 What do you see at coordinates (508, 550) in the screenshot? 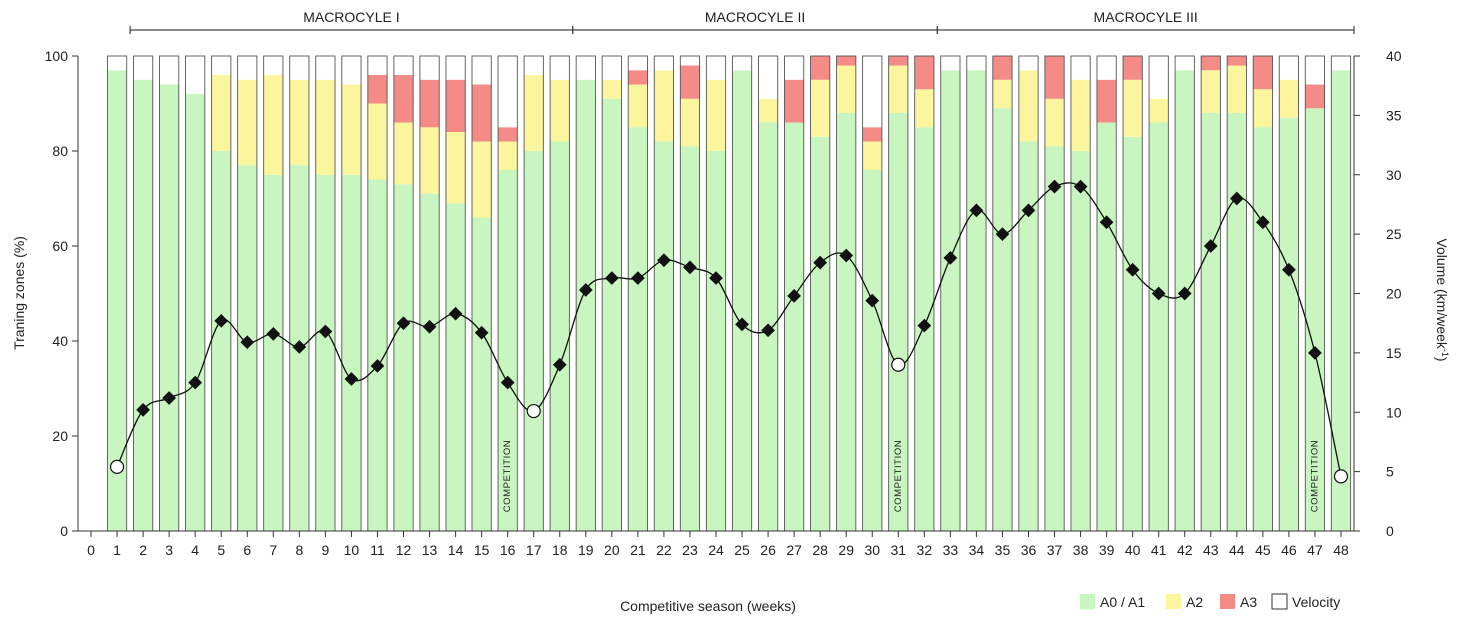
I see `x-tick-label: 16` at bounding box center [508, 550].